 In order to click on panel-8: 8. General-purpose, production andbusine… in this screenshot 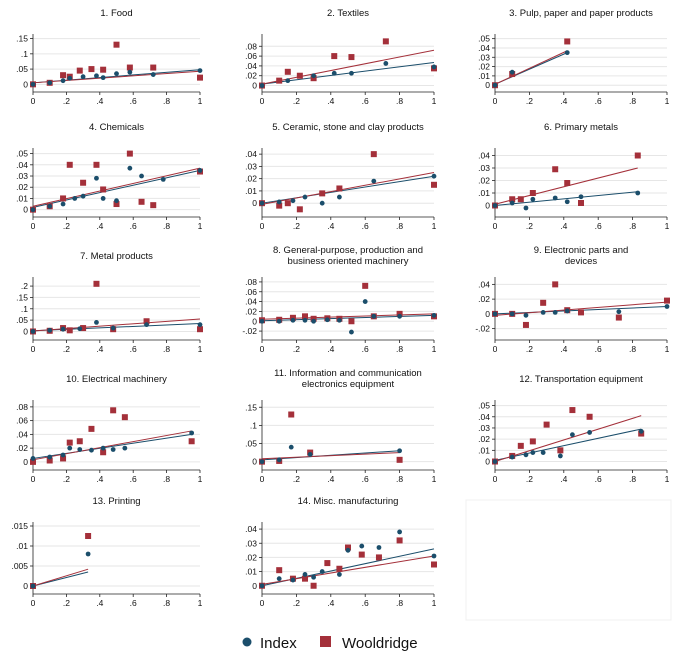, I will do `click(339, 299)`.